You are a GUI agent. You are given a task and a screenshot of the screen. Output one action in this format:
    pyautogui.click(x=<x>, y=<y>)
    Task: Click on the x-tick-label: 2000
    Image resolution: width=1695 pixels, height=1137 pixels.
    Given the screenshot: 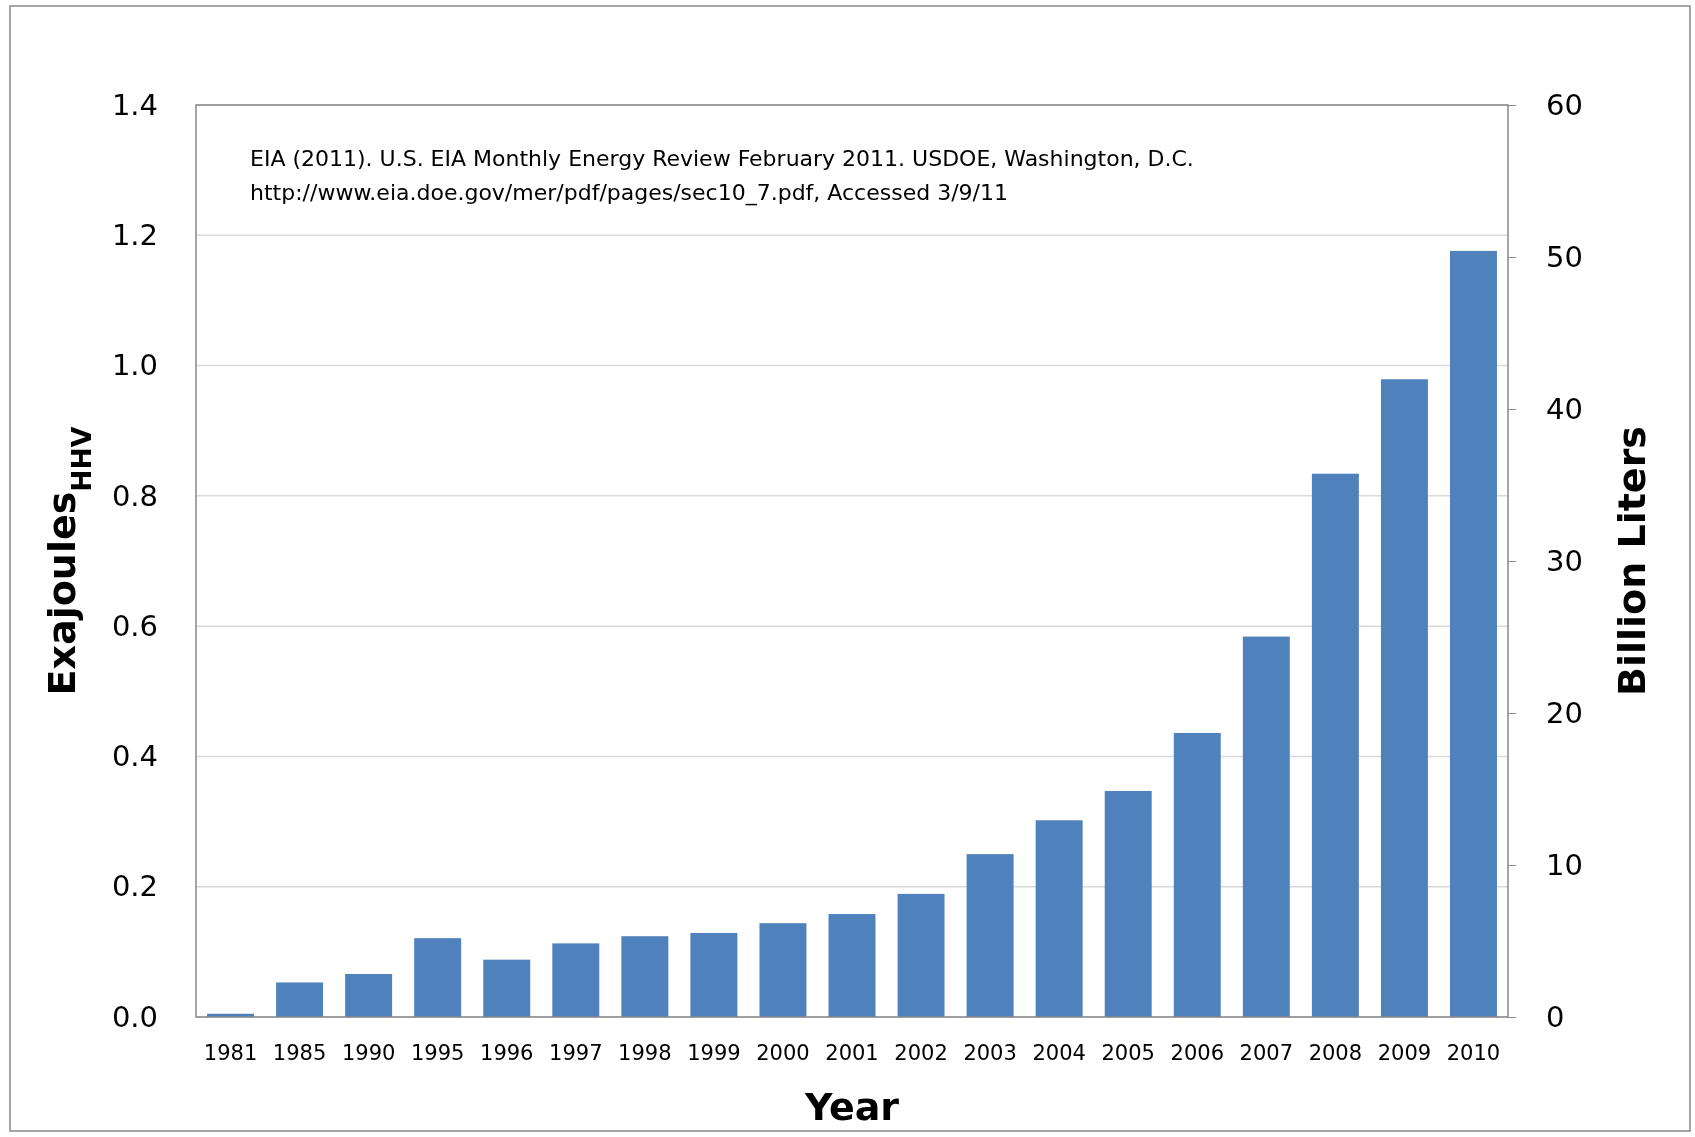 What is the action you would take?
    pyautogui.click(x=783, y=1052)
    